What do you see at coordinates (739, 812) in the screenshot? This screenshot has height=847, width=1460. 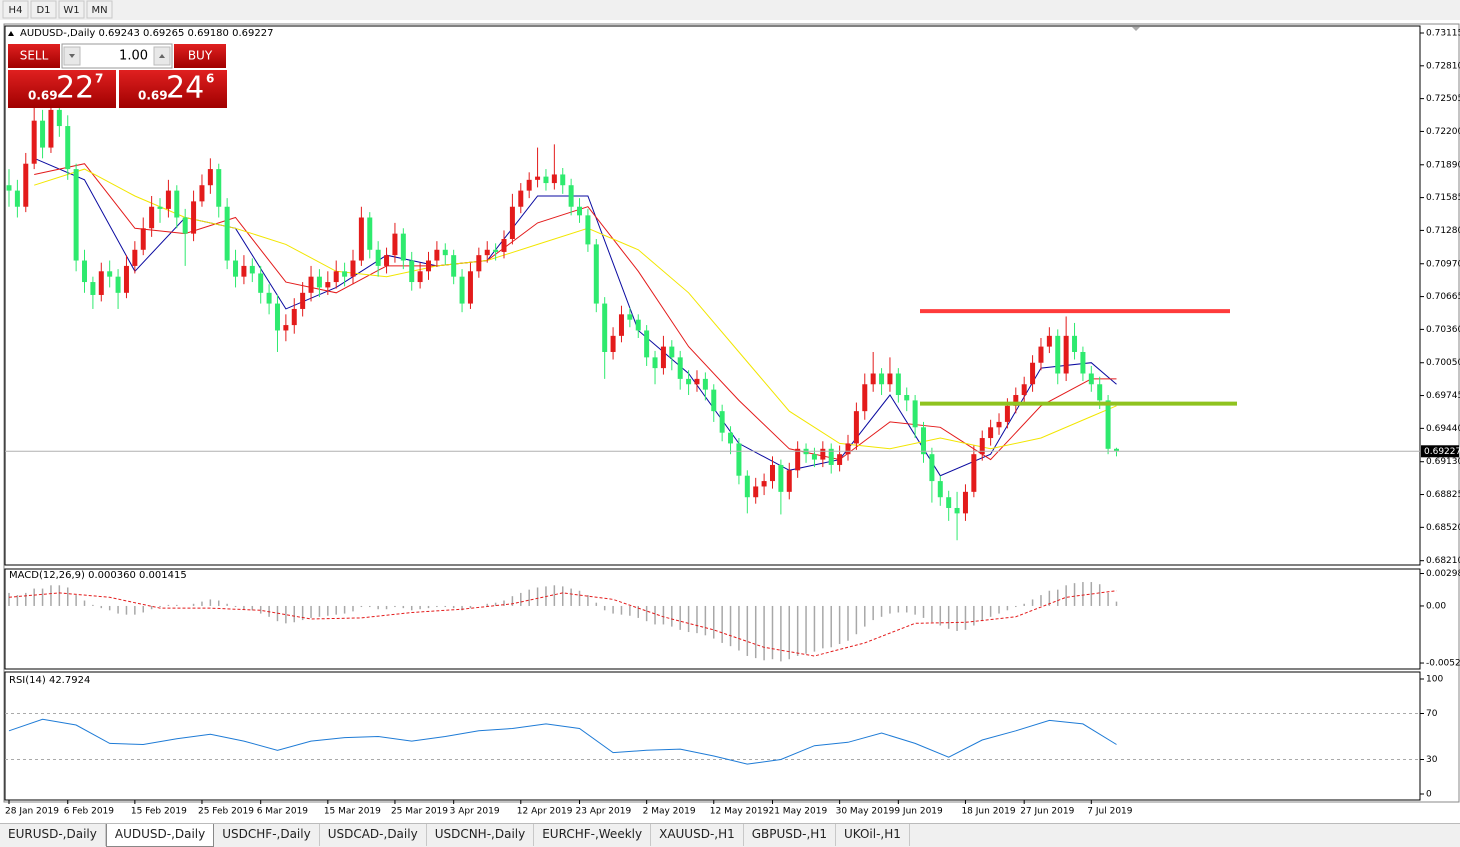 I see `x-tick-label: 12 May 2019` at bounding box center [739, 812].